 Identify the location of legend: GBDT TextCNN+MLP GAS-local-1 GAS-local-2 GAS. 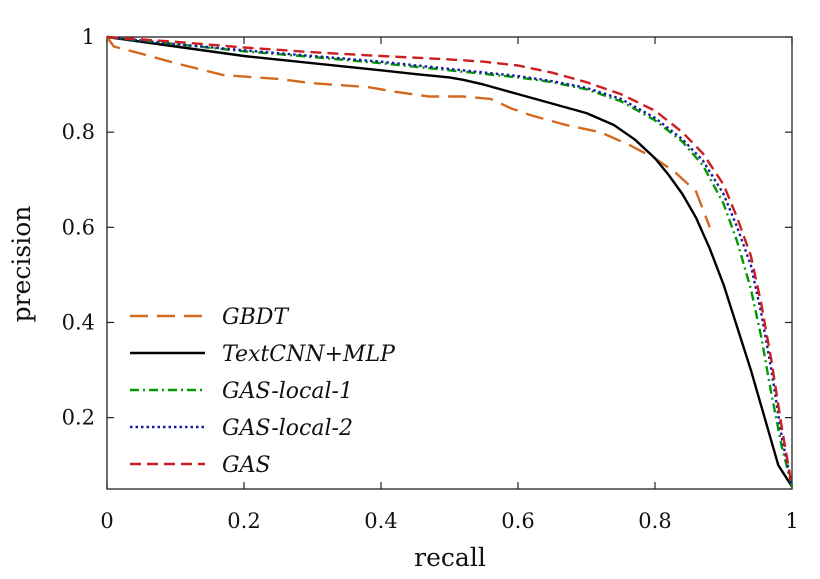
(263, 391).